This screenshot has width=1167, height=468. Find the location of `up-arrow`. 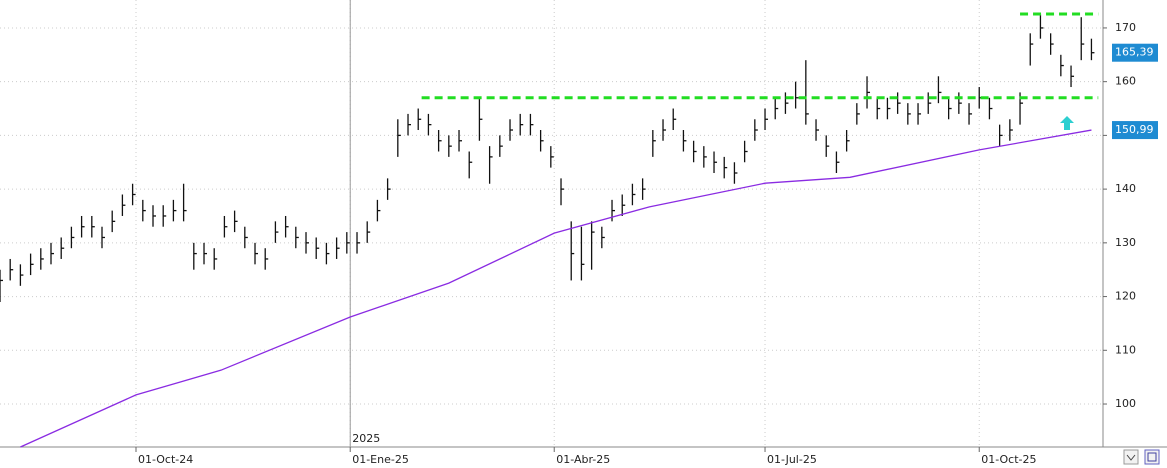

up-arrow is located at coordinates (1067, 123).